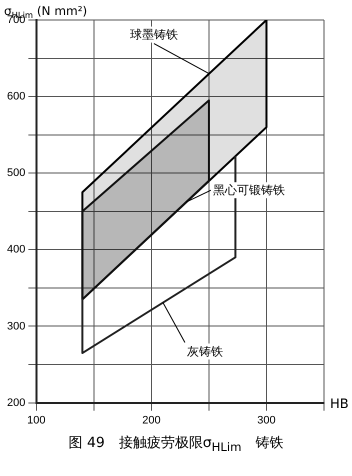  I want to click on x-tick-label: 300, so click(266, 420).